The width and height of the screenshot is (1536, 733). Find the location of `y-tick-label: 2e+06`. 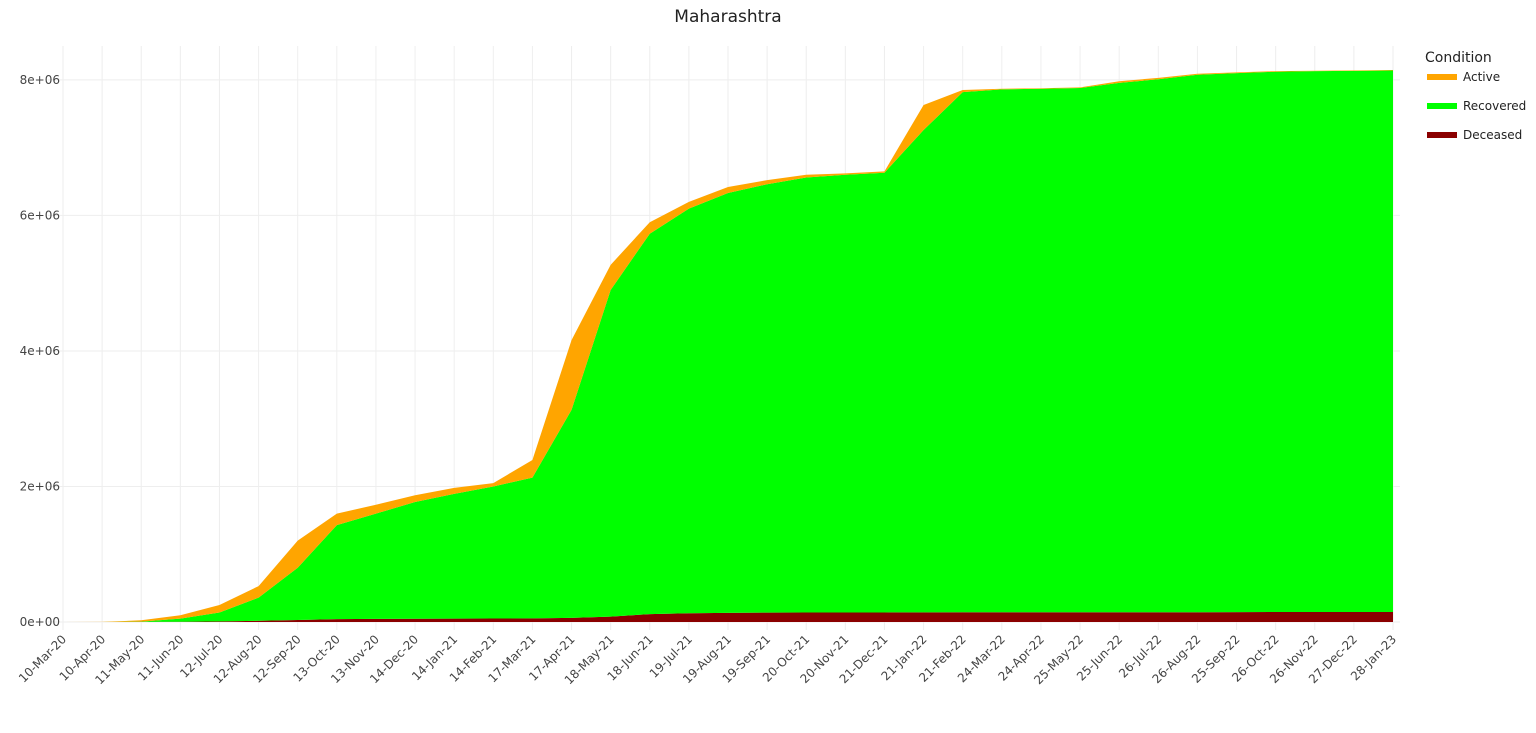

y-tick-label: 2e+06 is located at coordinates (40, 486).